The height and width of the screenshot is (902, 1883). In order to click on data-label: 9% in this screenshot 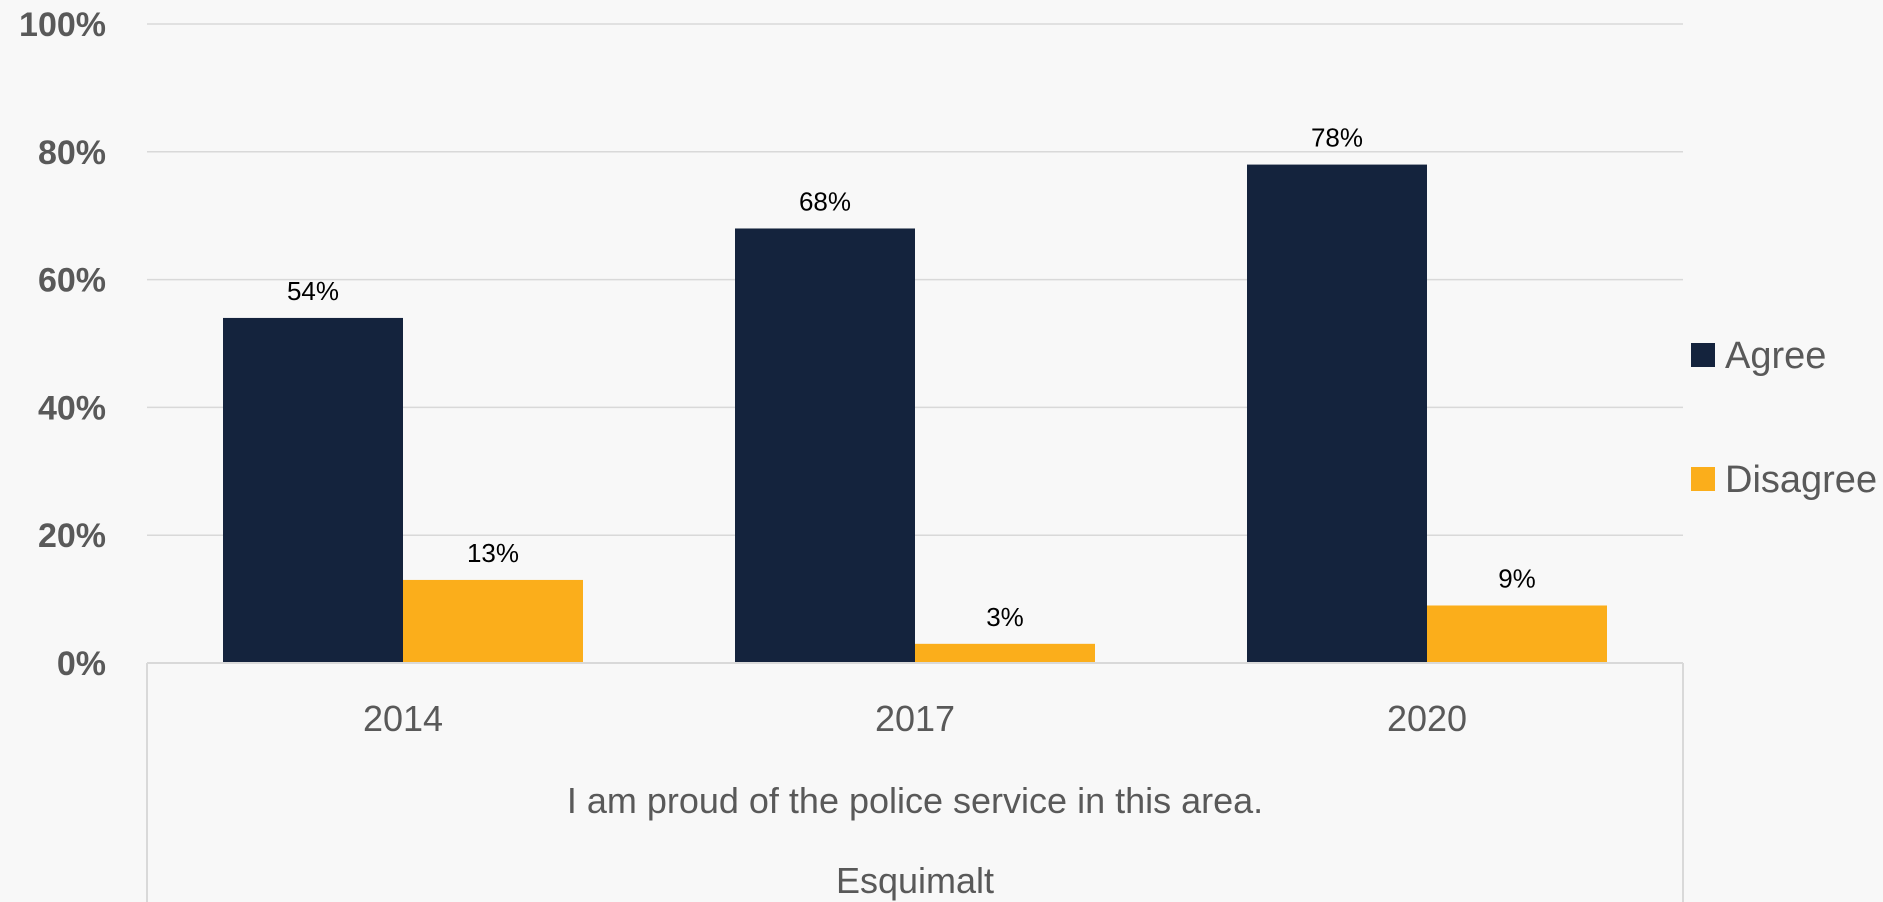, I will do `click(1517, 578)`.